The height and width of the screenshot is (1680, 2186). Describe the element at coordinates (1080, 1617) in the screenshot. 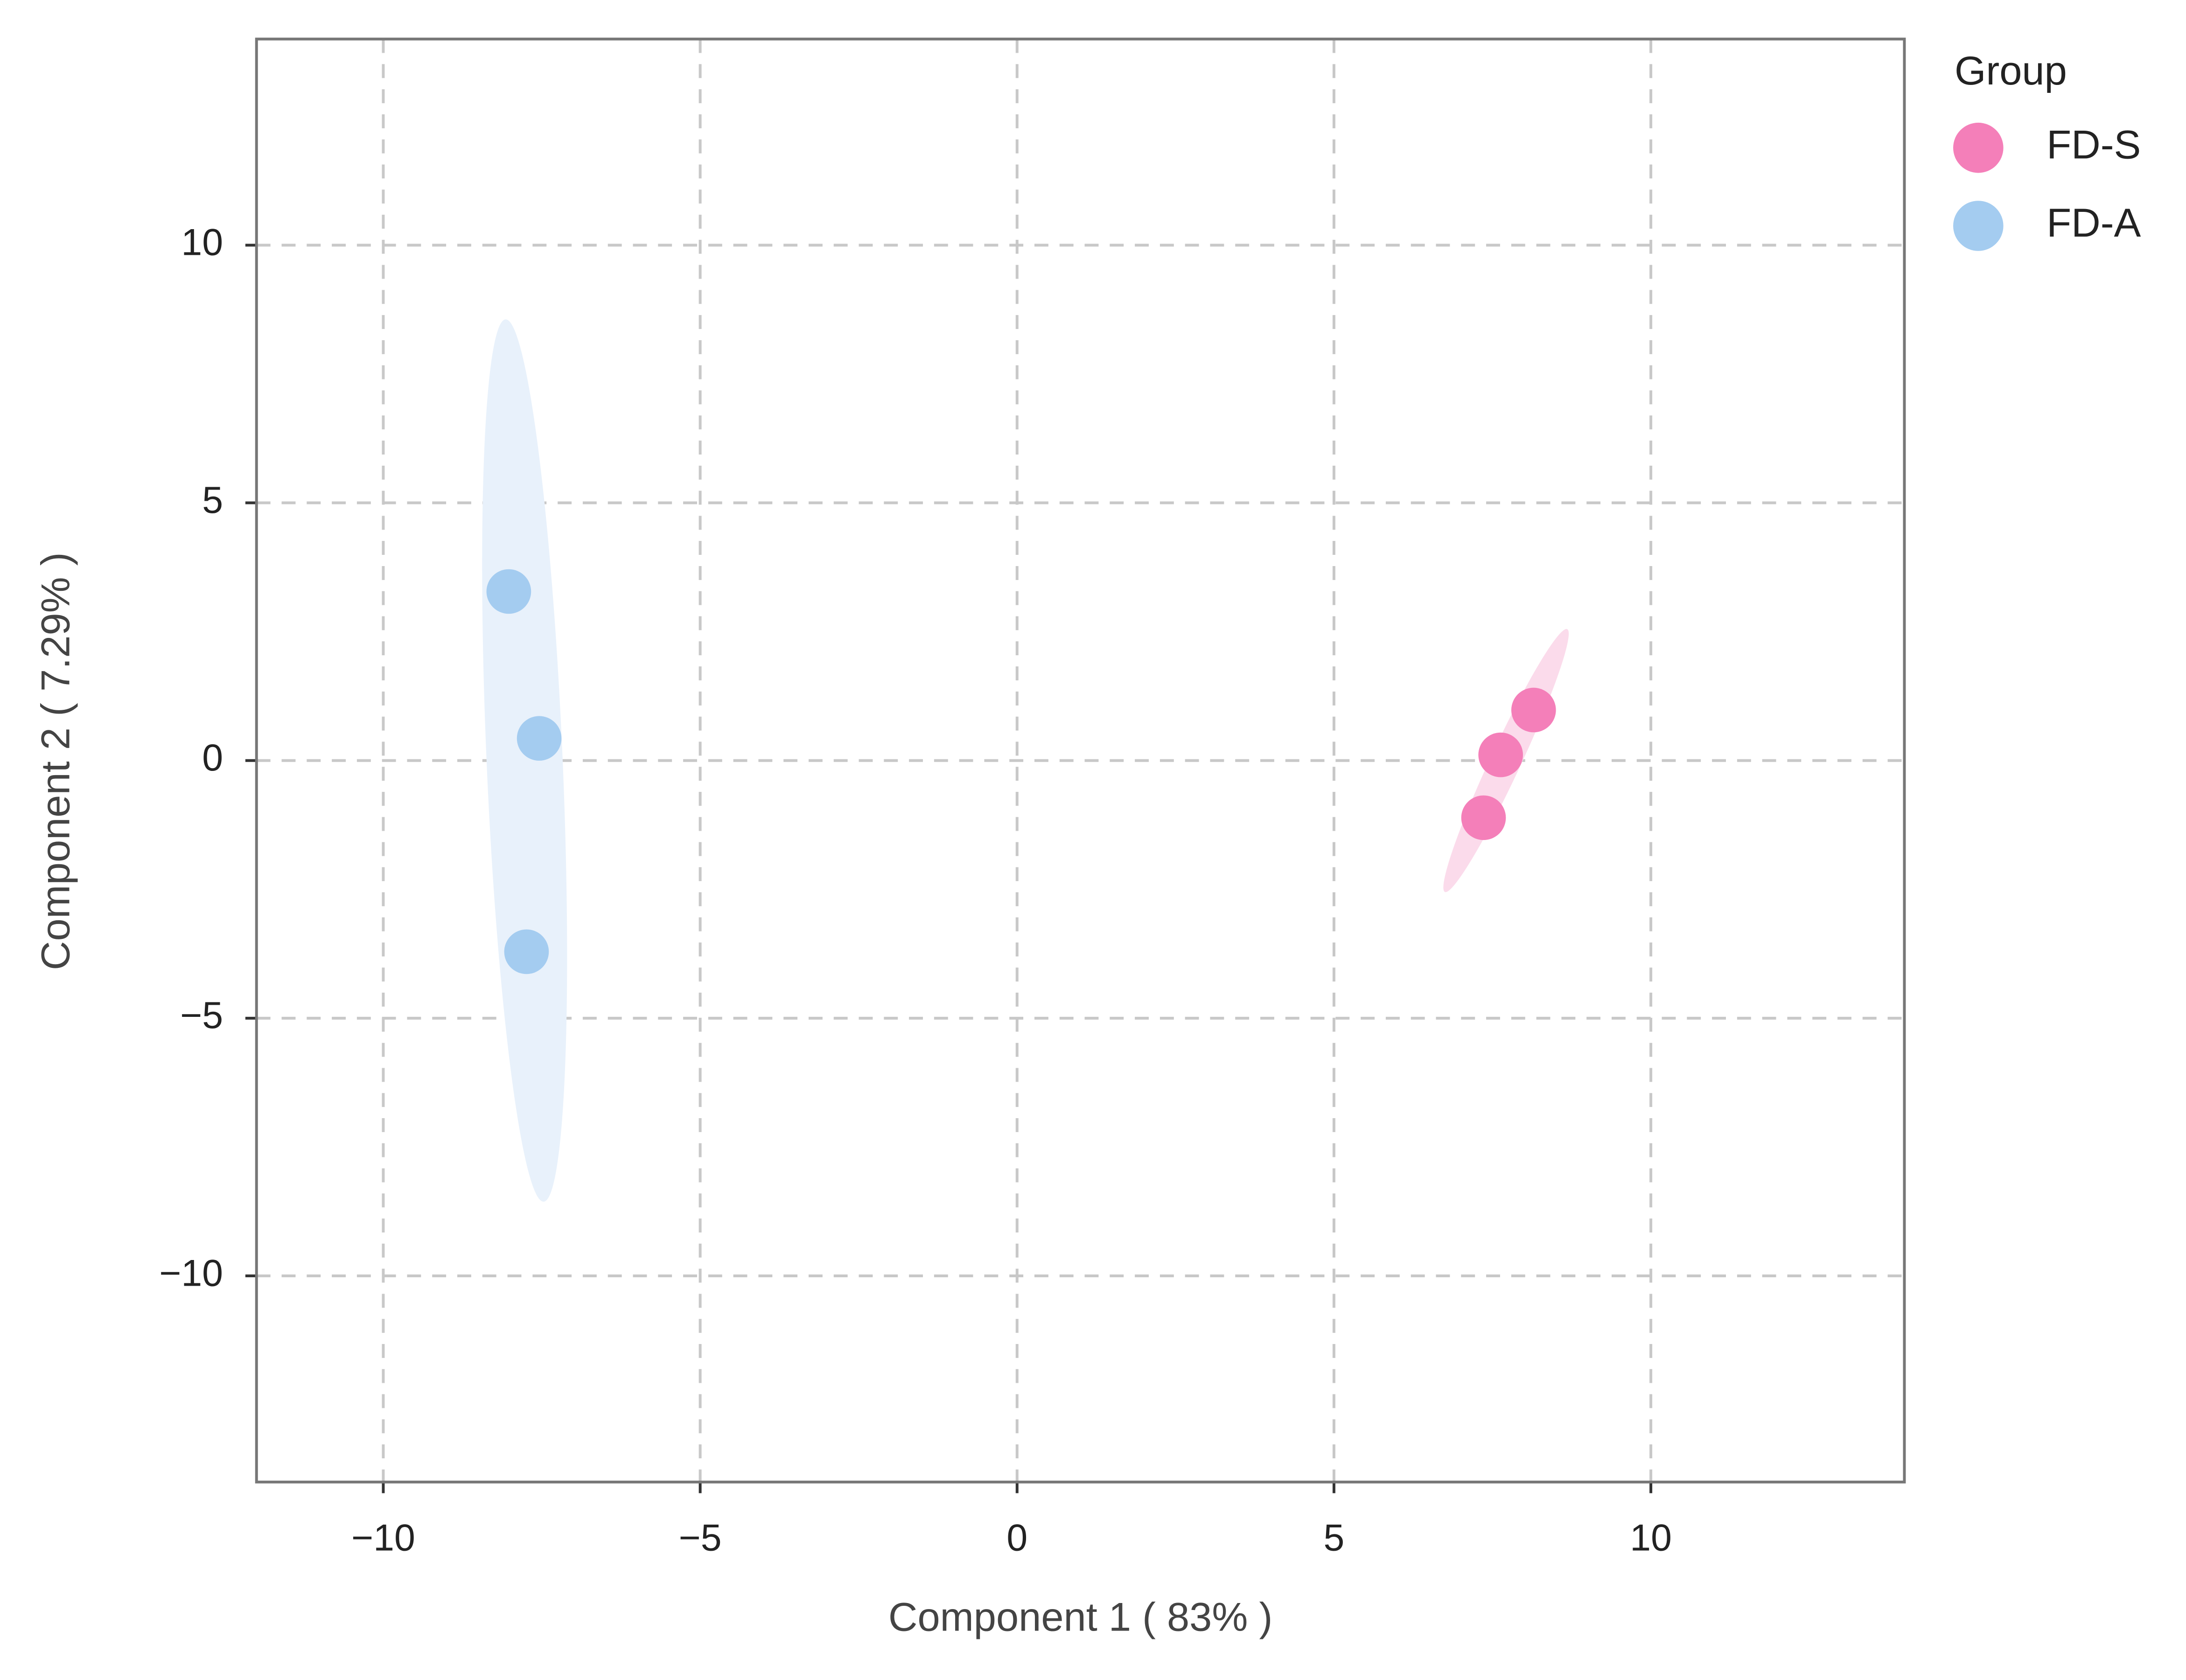

I see `x-axis-title: Component 1 ( 83% )` at that location.